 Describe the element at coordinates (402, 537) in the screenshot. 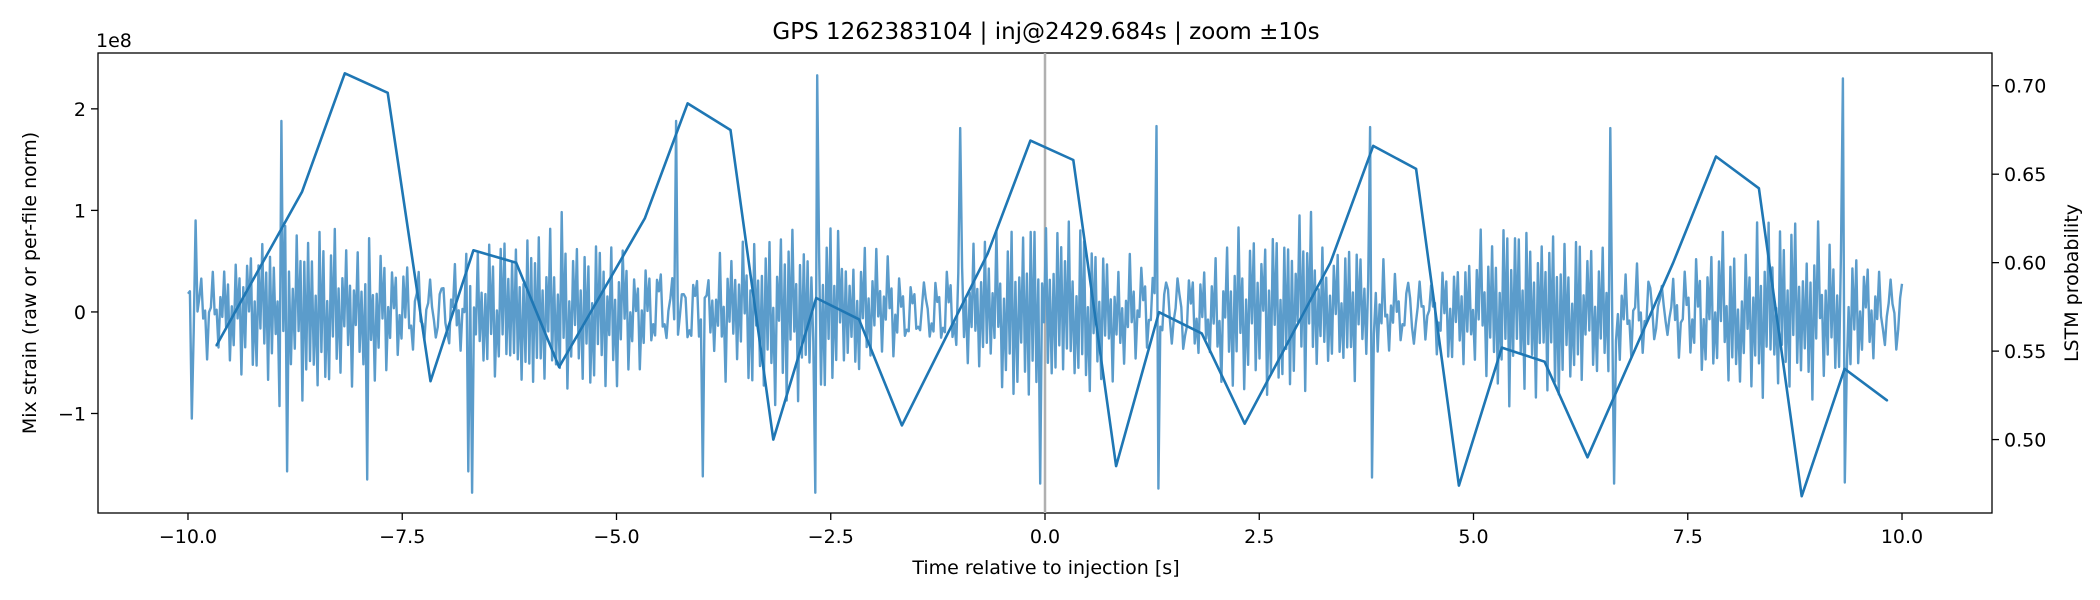

I see `x-tick-label: −7.5` at that location.